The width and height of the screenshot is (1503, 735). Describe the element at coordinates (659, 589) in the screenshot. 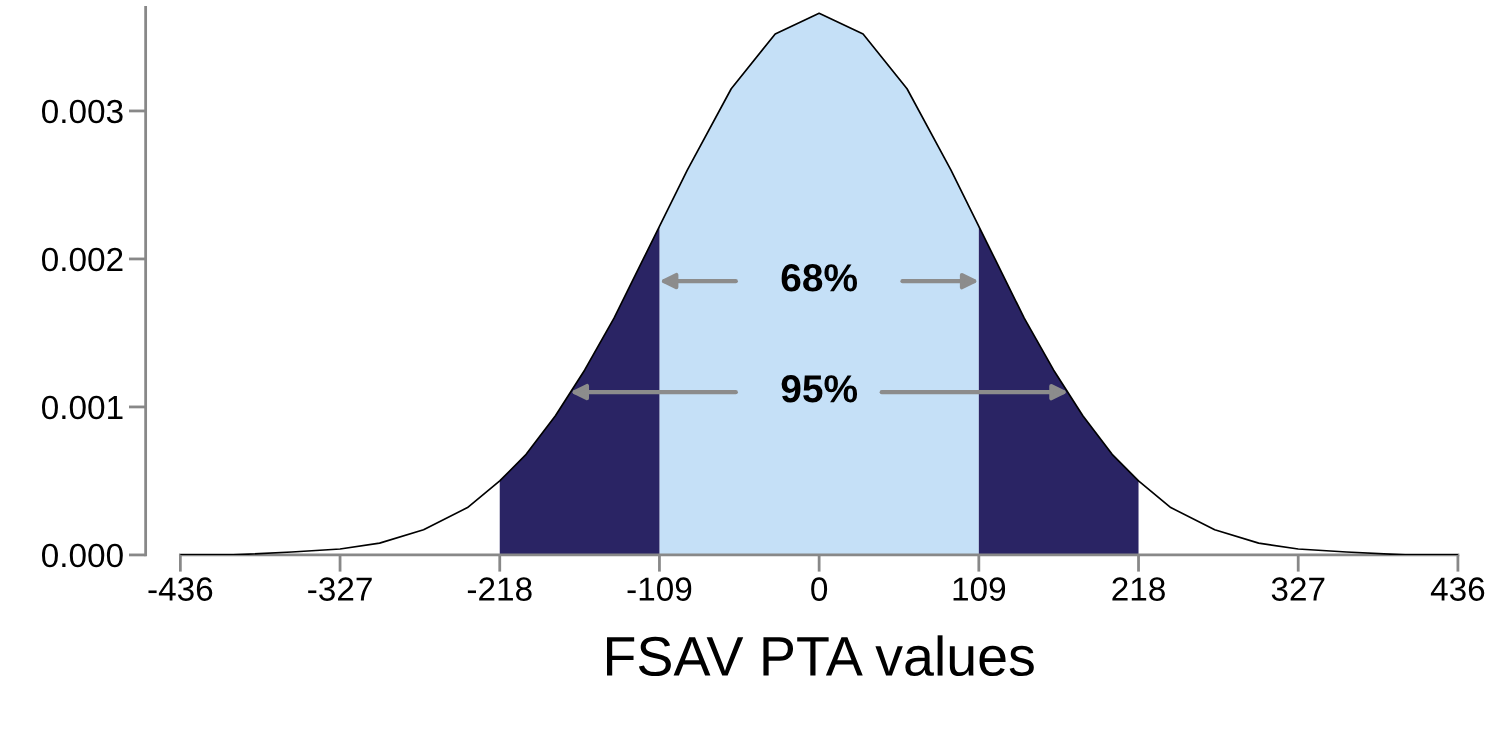

I see `x-tick-label: -109` at that location.